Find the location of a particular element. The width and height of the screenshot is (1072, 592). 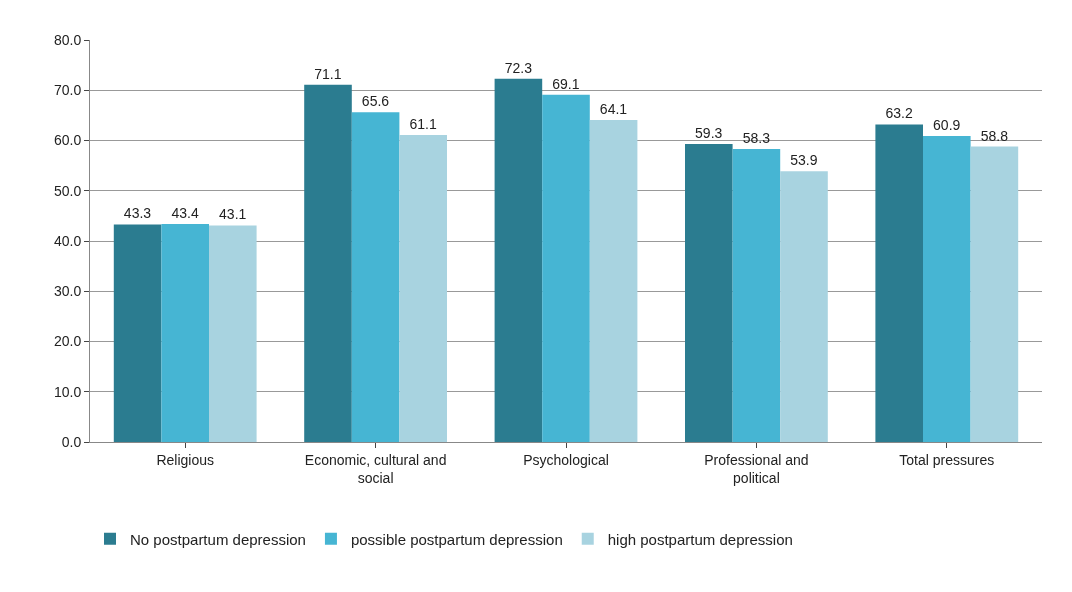

legend-label: No postpartum depression is located at coordinates (218, 539).